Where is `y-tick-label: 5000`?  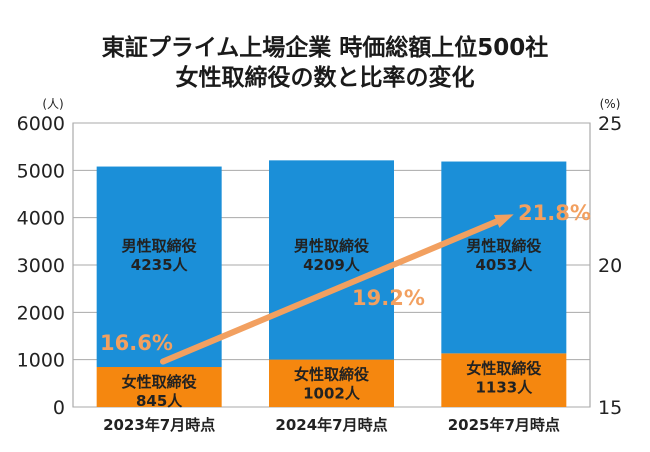 y-tick-label: 5000 is located at coordinates (41, 171).